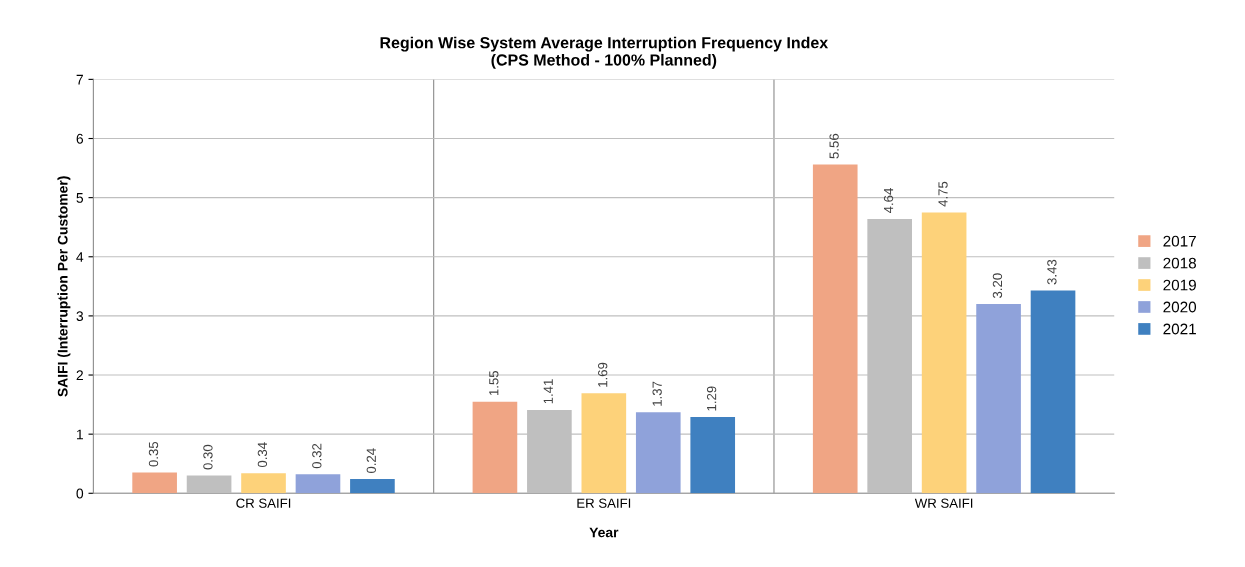 The image size is (1245, 567). Describe the element at coordinates (1179, 285) in the screenshot. I see `legend-label: 2019` at that location.